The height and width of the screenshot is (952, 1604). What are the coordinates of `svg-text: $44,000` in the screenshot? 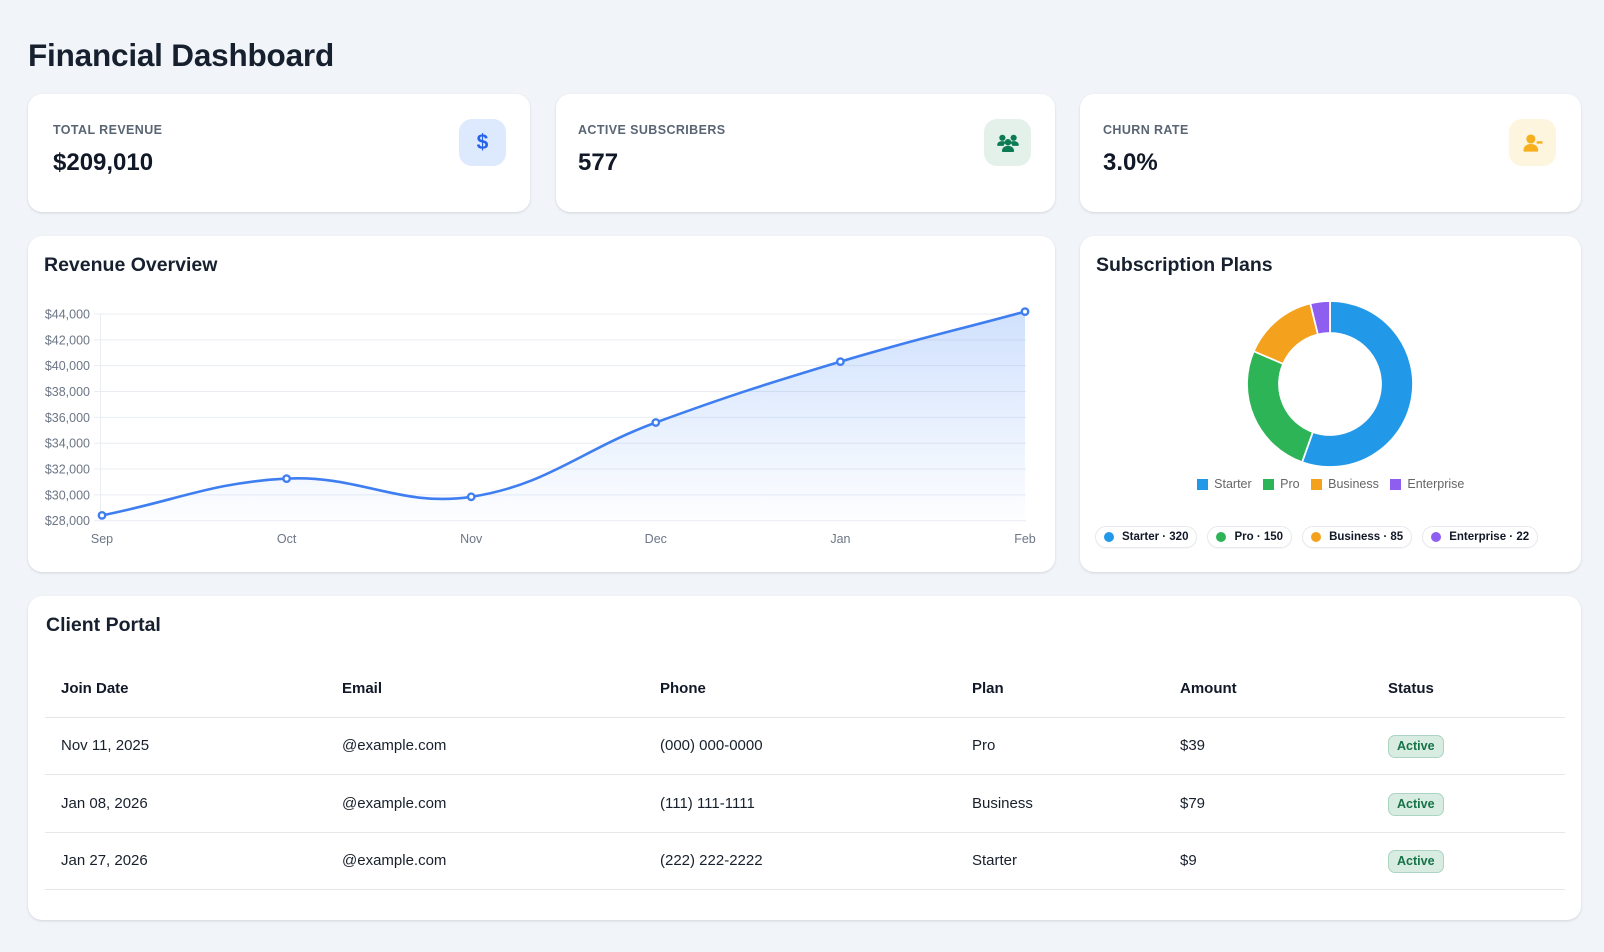 It's located at (67, 315).